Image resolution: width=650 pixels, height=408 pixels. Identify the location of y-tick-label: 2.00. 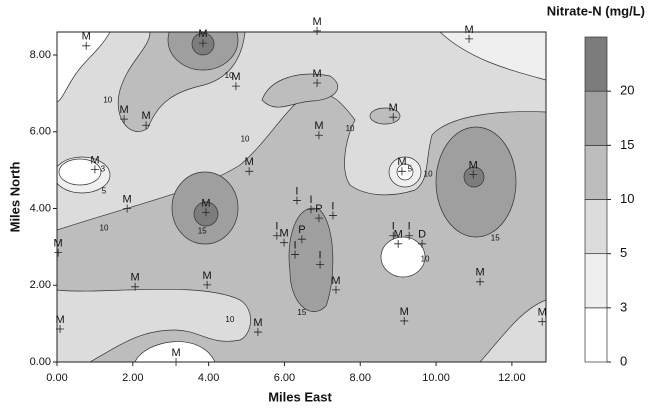
(40, 285).